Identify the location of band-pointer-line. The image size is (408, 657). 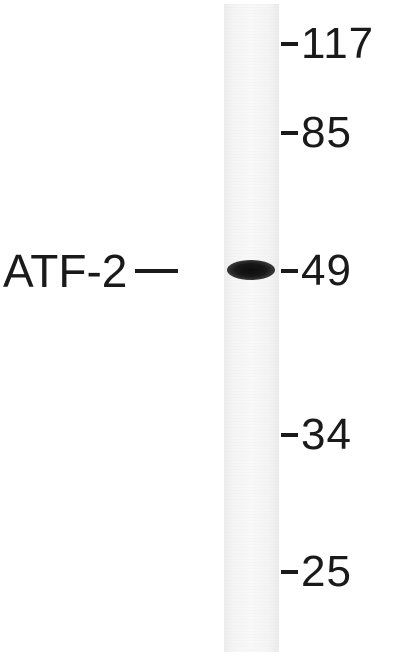
(157, 271).